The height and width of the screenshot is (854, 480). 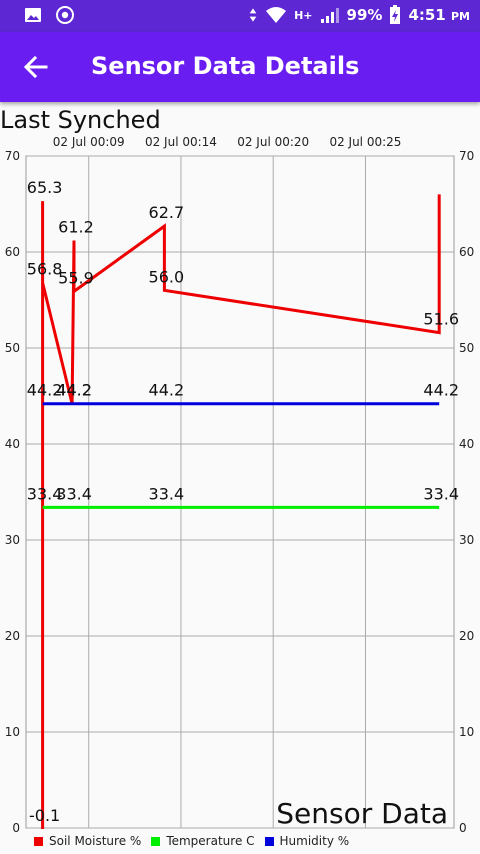 What do you see at coordinates (181, 142) in the screenshot?
I see `x-tick-label: 02 Jul 00:14` at bounding box center [181, 142].